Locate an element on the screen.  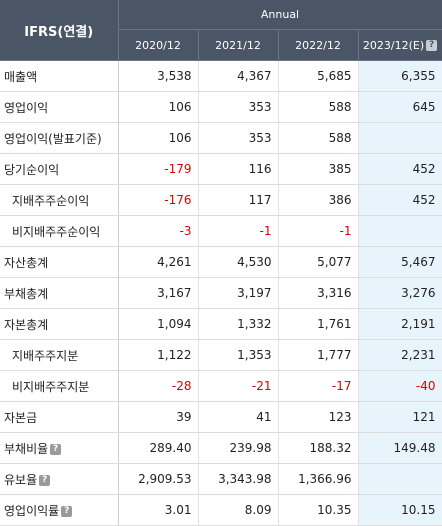
row-label-cell: 영업이익(발표기준) is located at coordinates (59, 138).